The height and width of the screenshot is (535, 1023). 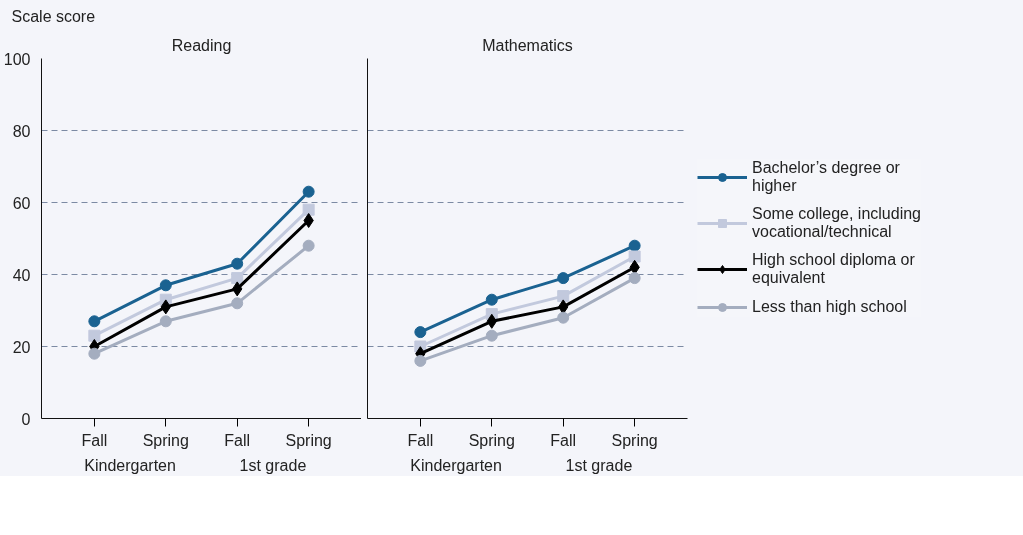 What do you see at coordinates (21, 347) in the screenshot?
I see `y-tick-label: 20` at bounding box center [21, 347].